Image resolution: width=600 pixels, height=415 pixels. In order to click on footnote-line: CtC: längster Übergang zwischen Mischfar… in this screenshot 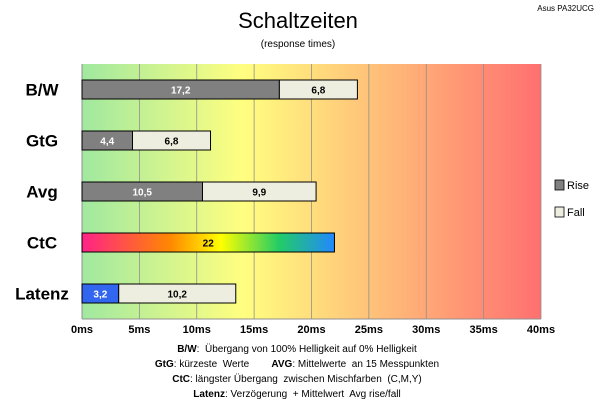, I will do `click(297, 379)`.